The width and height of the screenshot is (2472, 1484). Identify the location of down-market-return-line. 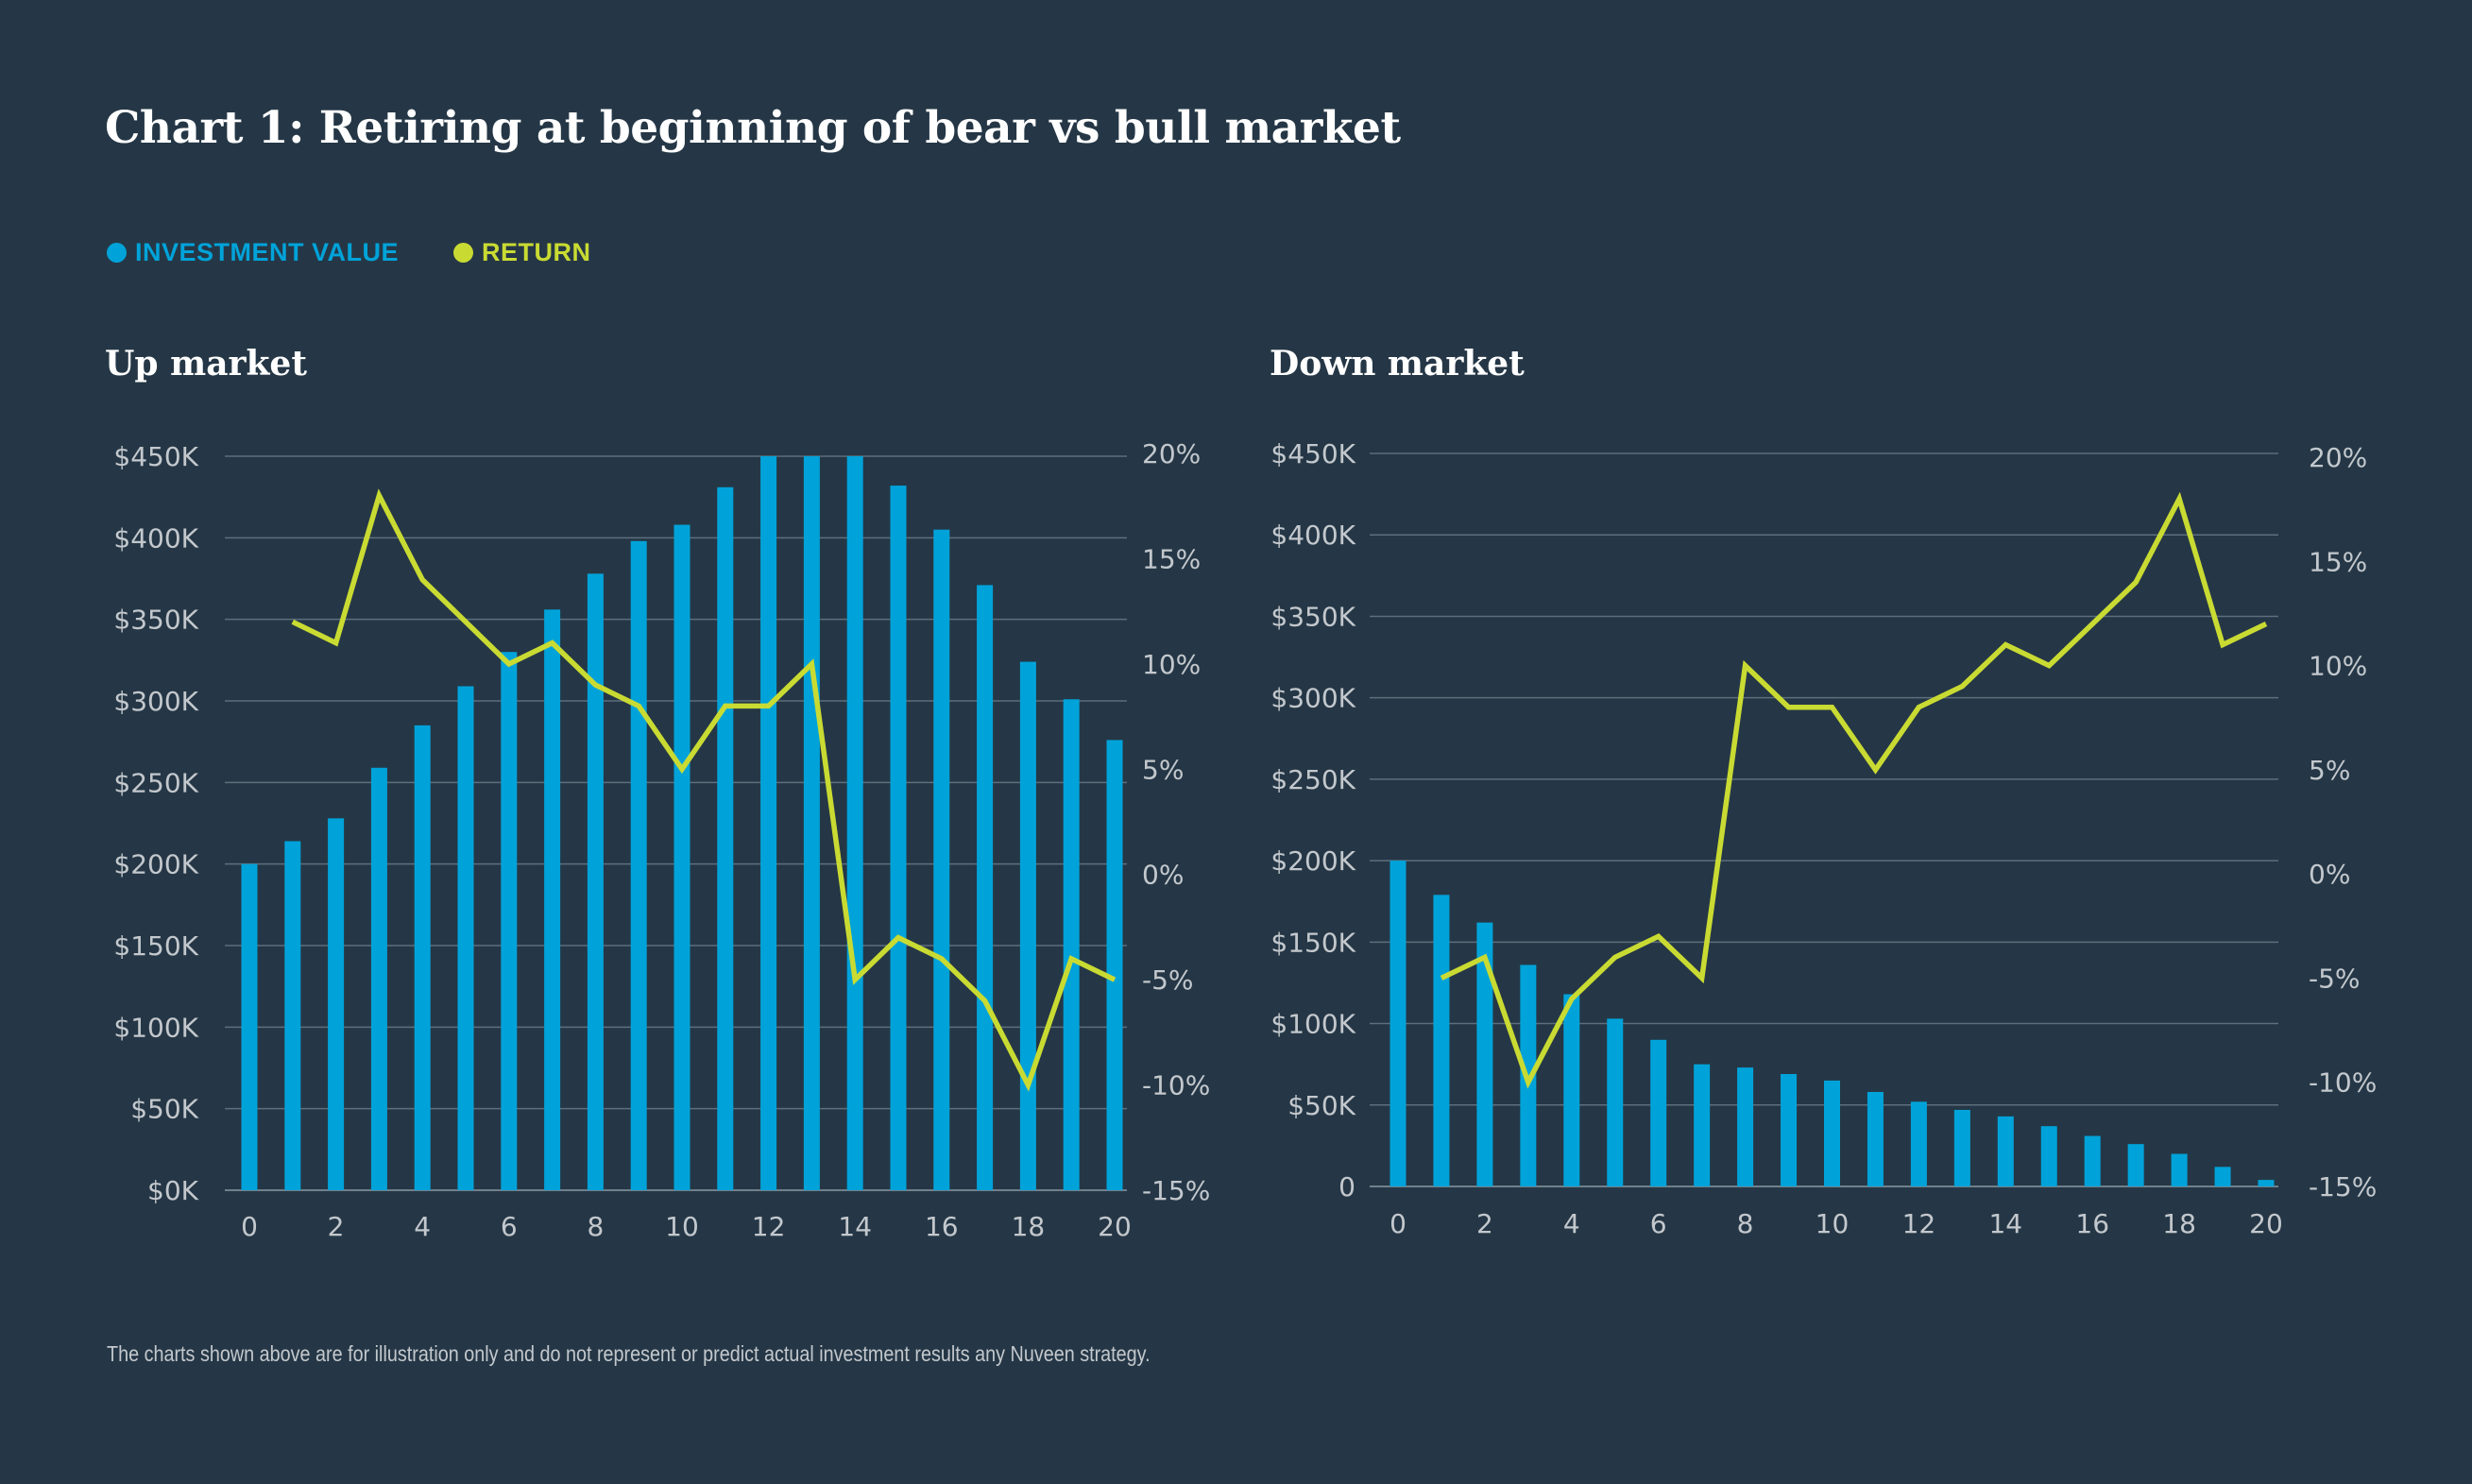
(1854, 790).